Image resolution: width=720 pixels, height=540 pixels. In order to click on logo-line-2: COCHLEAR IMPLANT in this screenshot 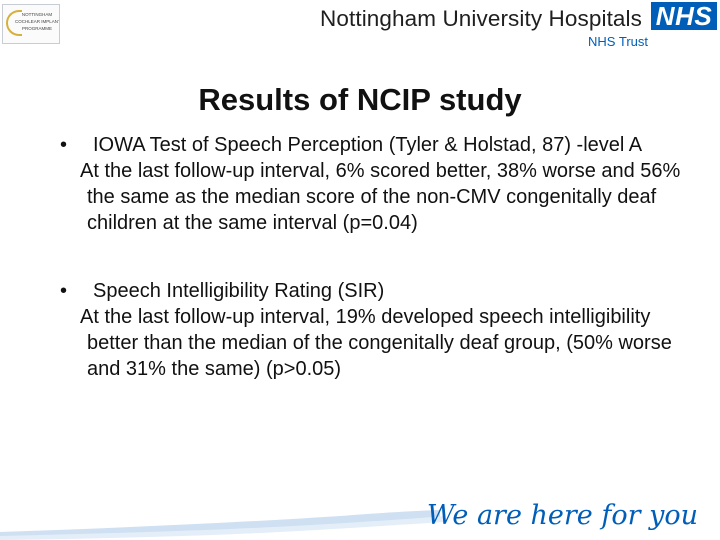, I will do `click(37, 21)`.